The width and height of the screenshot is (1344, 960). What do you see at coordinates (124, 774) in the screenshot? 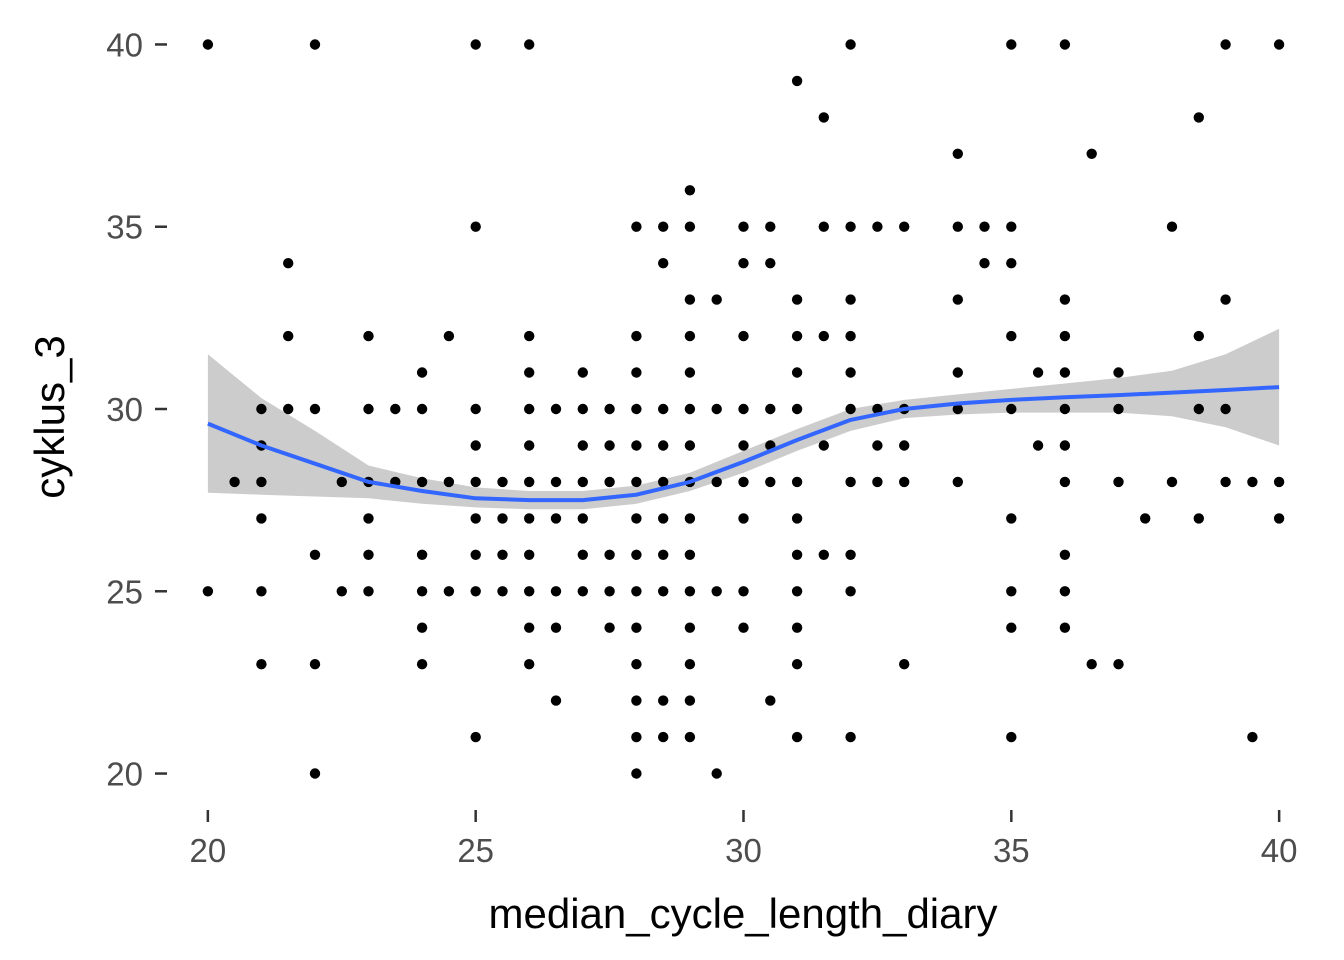
I see `y-tick-label: 20` at bounding box center [124, 774].